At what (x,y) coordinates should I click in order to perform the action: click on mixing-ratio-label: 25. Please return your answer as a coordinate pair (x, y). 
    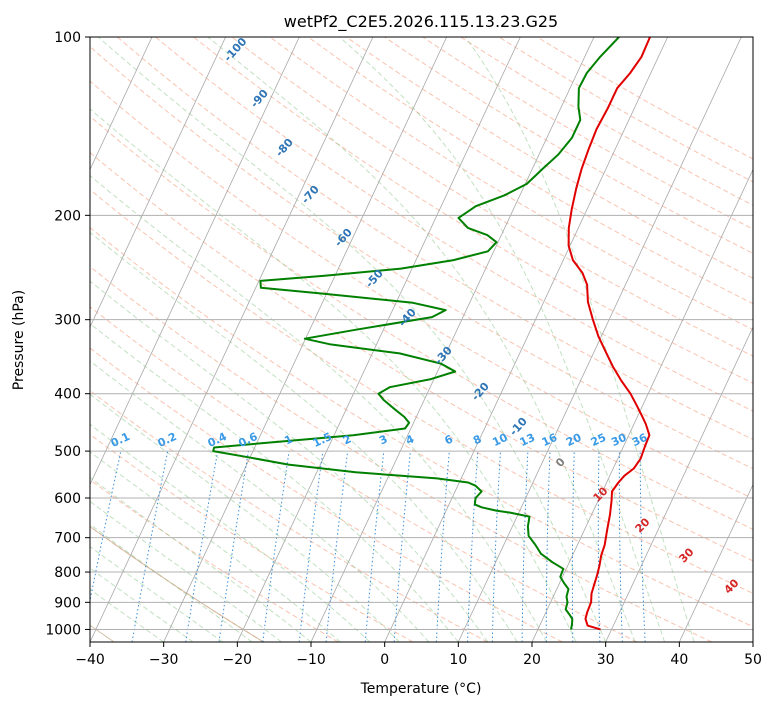
    Looking at the image, I should click on (598, 440).